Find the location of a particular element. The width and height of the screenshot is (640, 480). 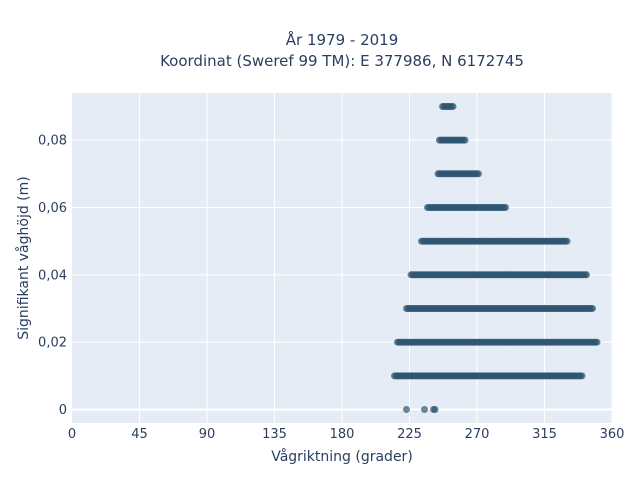

x-tick-label: 180 is located at coordinates (342, 434).